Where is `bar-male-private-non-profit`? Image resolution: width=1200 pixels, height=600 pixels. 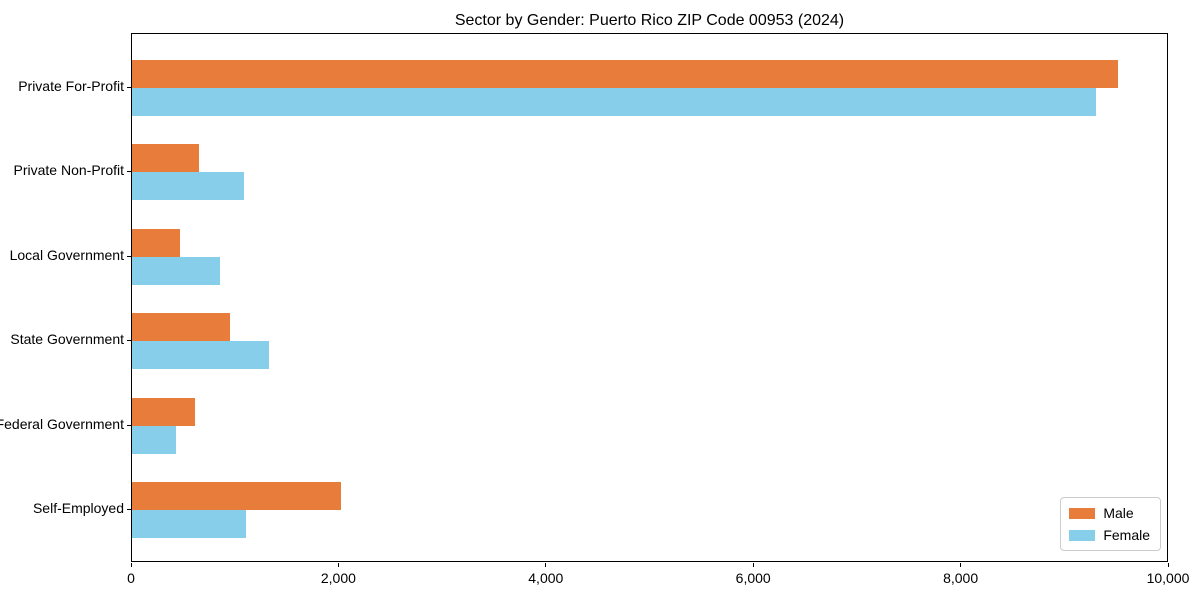 bar-male-private-non-profit is located at coordinates (165, 158).